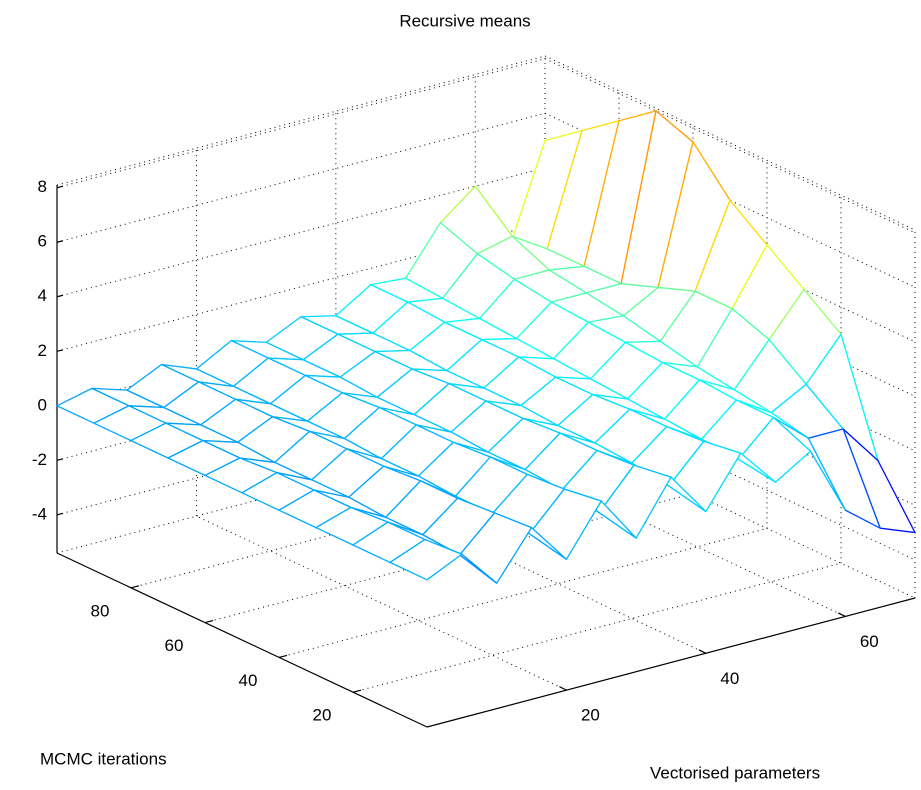 This screenshot has height=790, width=921. What do you see at coordinates (729, 678) in the screenshot?
I see `x-tick-label: 40` at bounding box center [729, 678].